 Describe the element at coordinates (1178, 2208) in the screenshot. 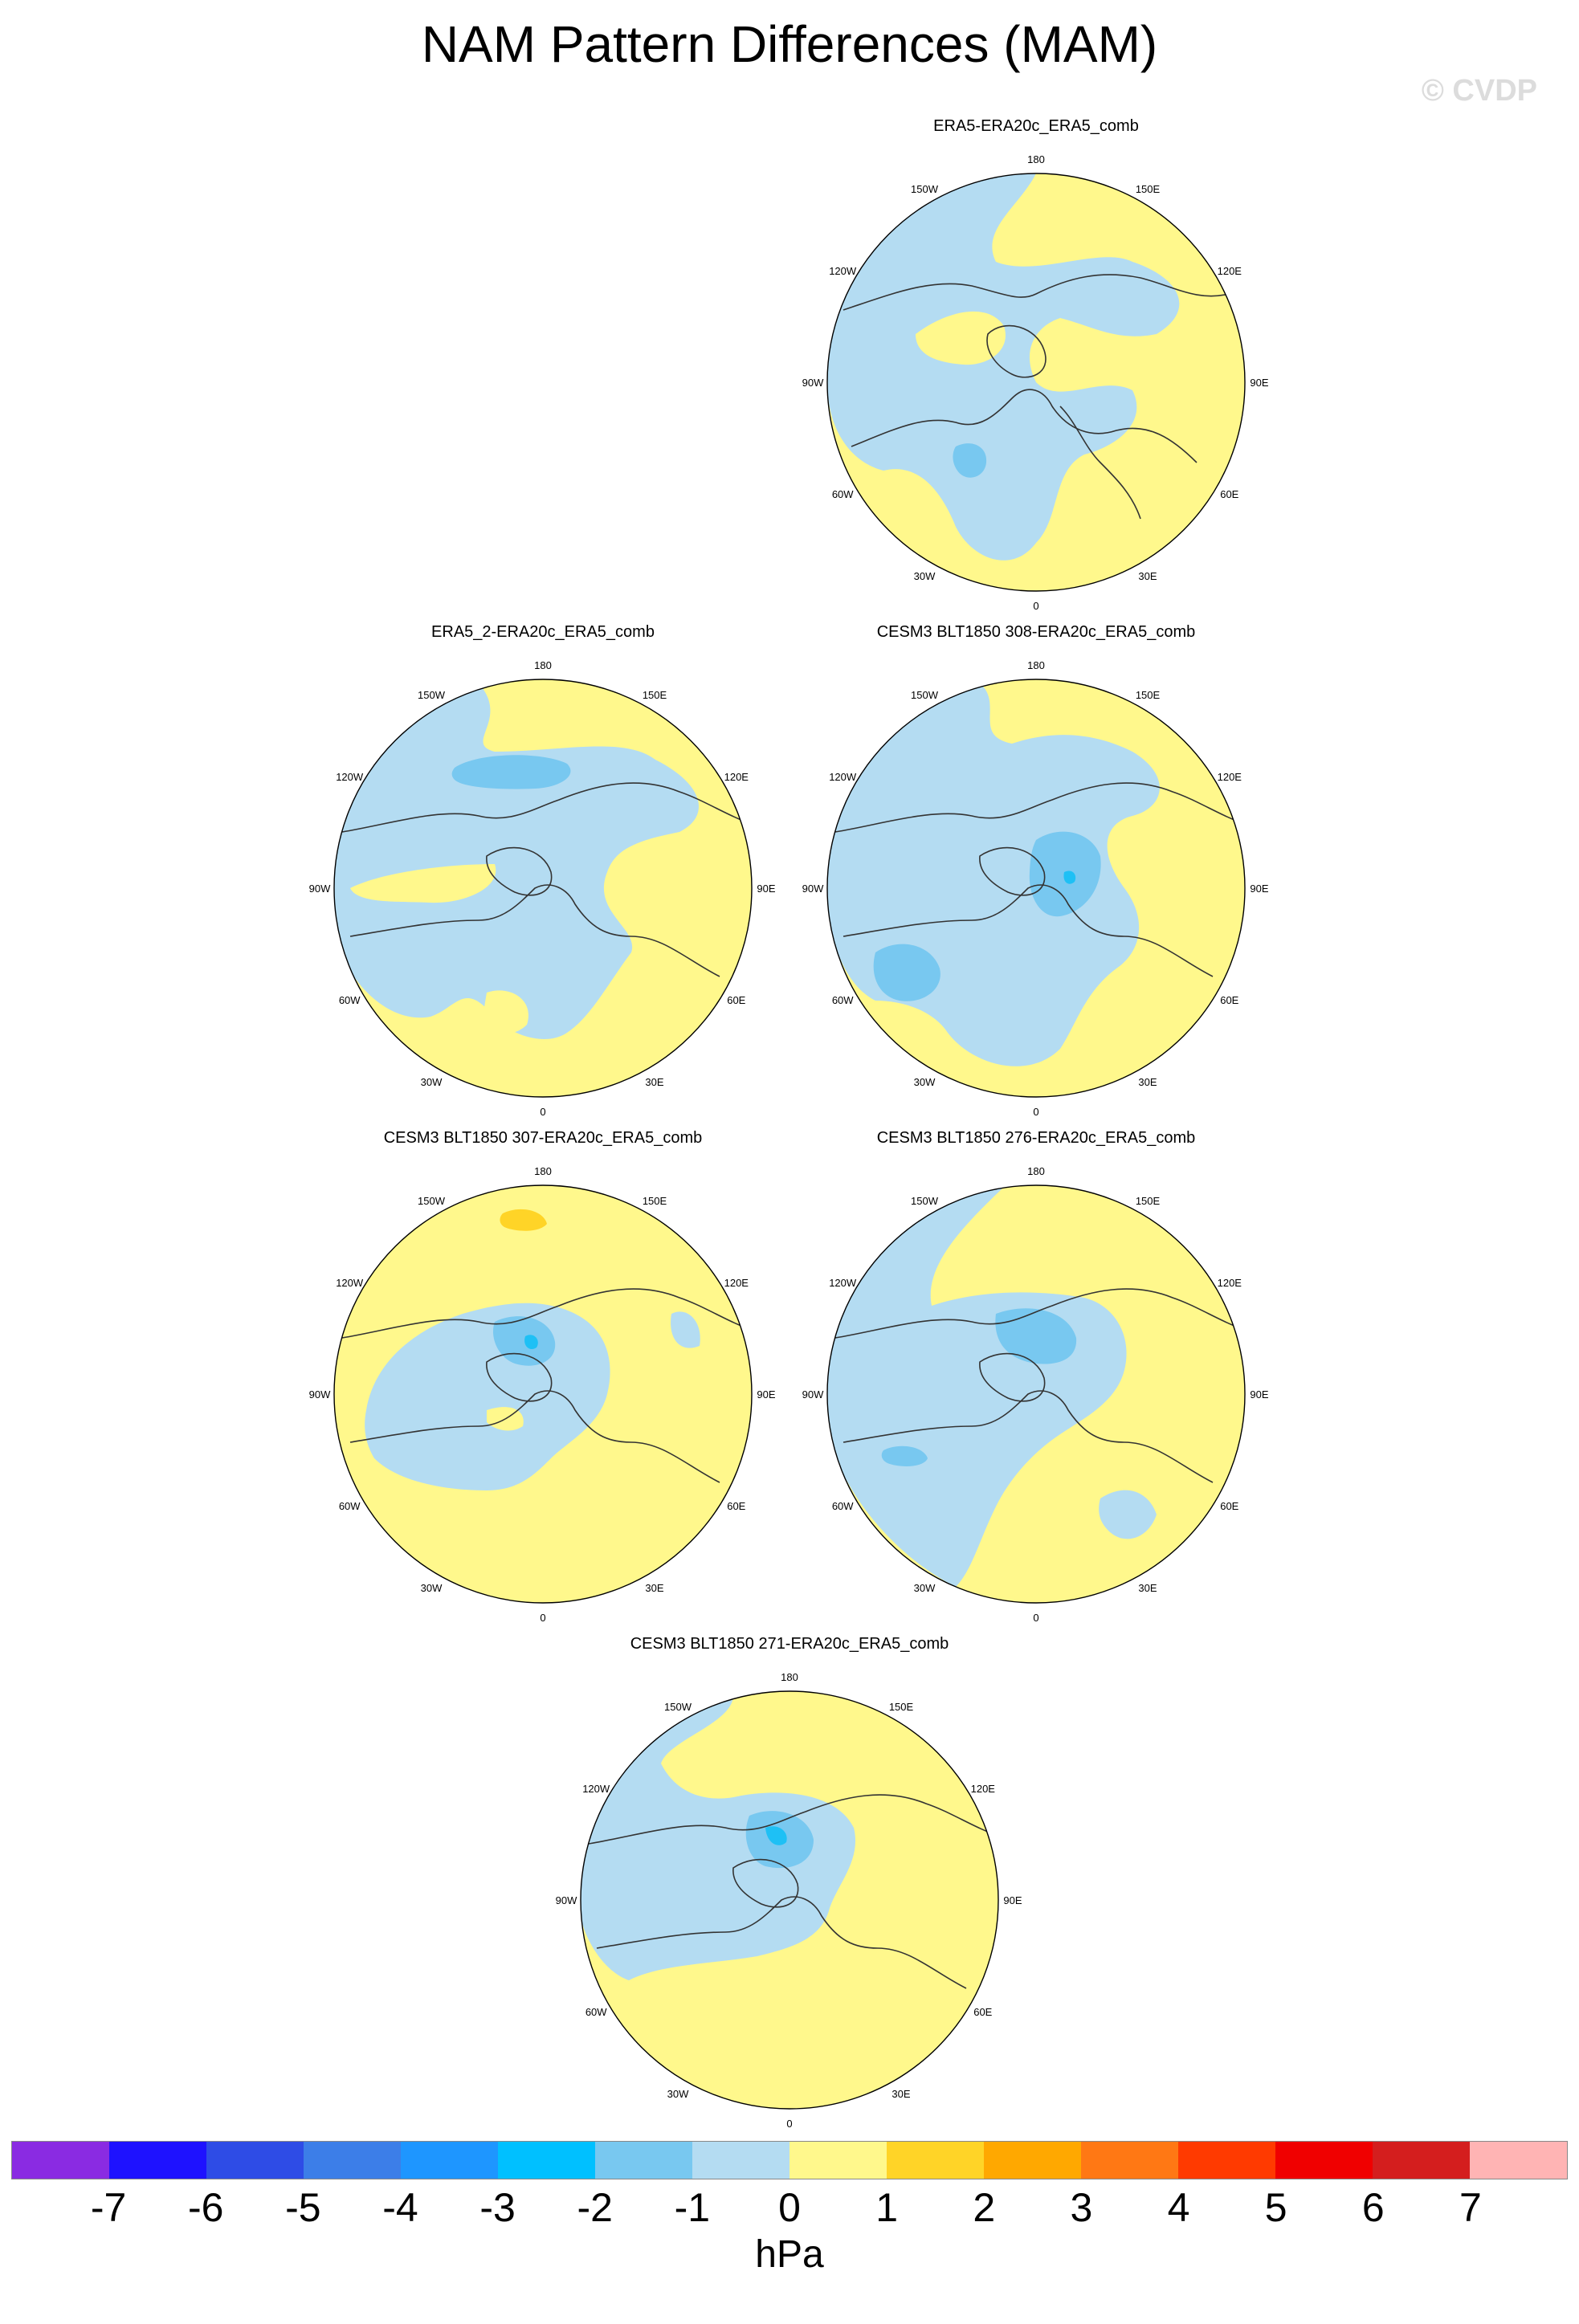

I see `colorbar-tick-label: 4` at that location.